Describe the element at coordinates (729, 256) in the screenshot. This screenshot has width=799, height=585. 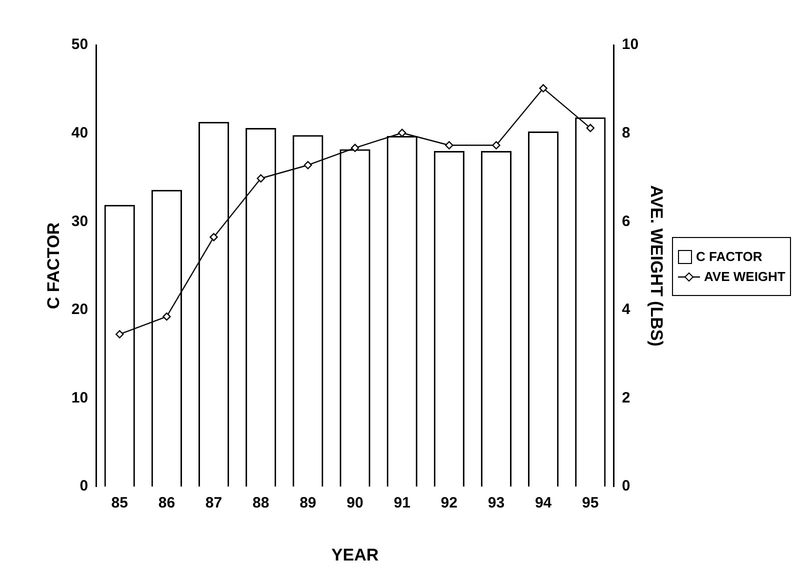
I see `legend-label: C FACTOR` at that location.